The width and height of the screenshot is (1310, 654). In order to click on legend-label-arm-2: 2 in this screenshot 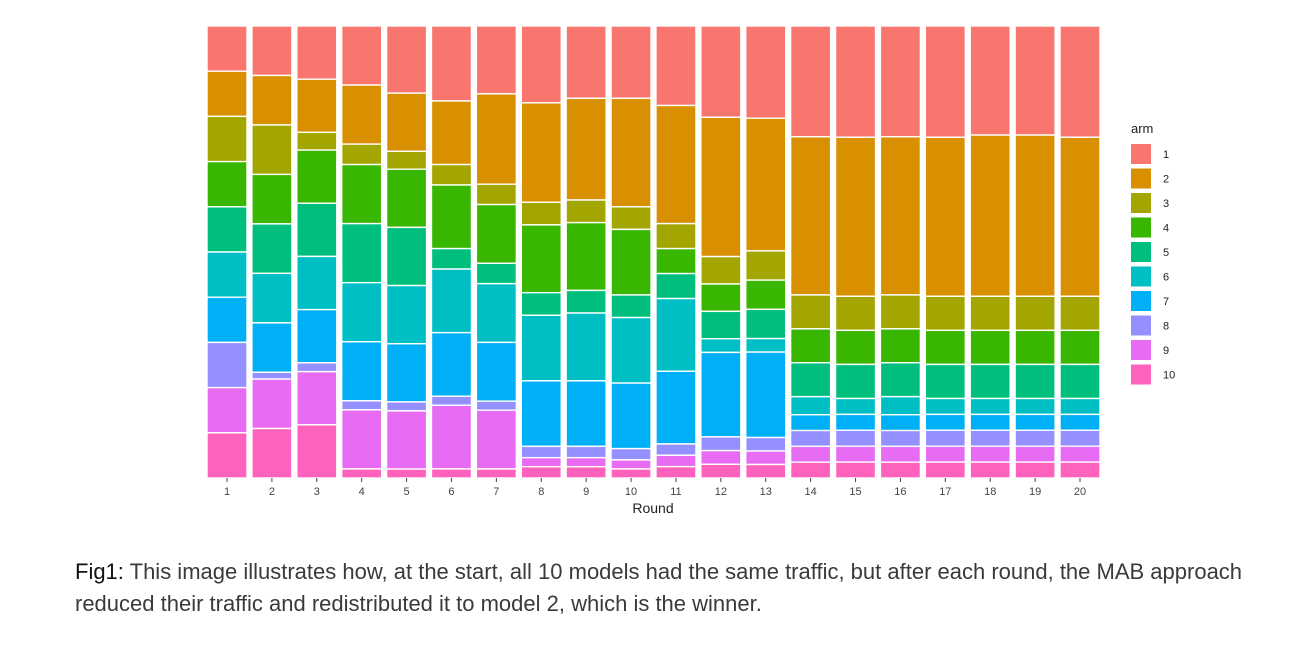, I will do `click(1166, 180)`.